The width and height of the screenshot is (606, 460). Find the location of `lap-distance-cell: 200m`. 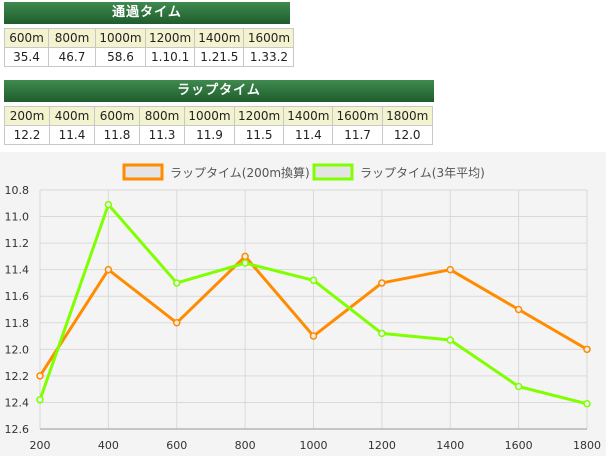

lap-distance-cell: 200m is located at coordinates (27, 116).